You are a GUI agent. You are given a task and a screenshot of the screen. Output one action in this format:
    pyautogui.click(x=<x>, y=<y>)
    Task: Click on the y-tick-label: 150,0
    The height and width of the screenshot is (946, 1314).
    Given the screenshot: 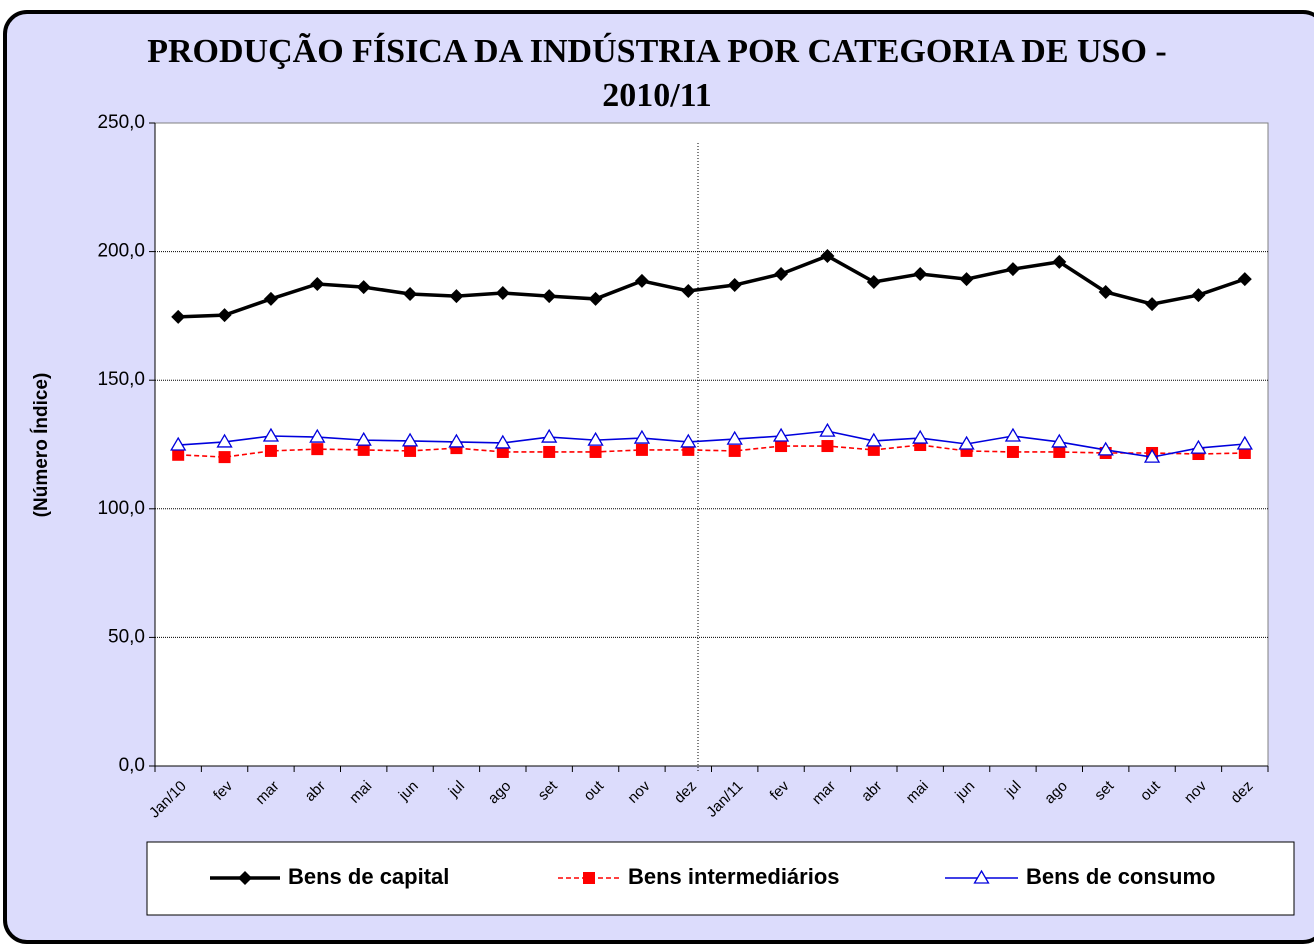 What is the action you would take?
    pyautogui.click(x=121, y=379)
    